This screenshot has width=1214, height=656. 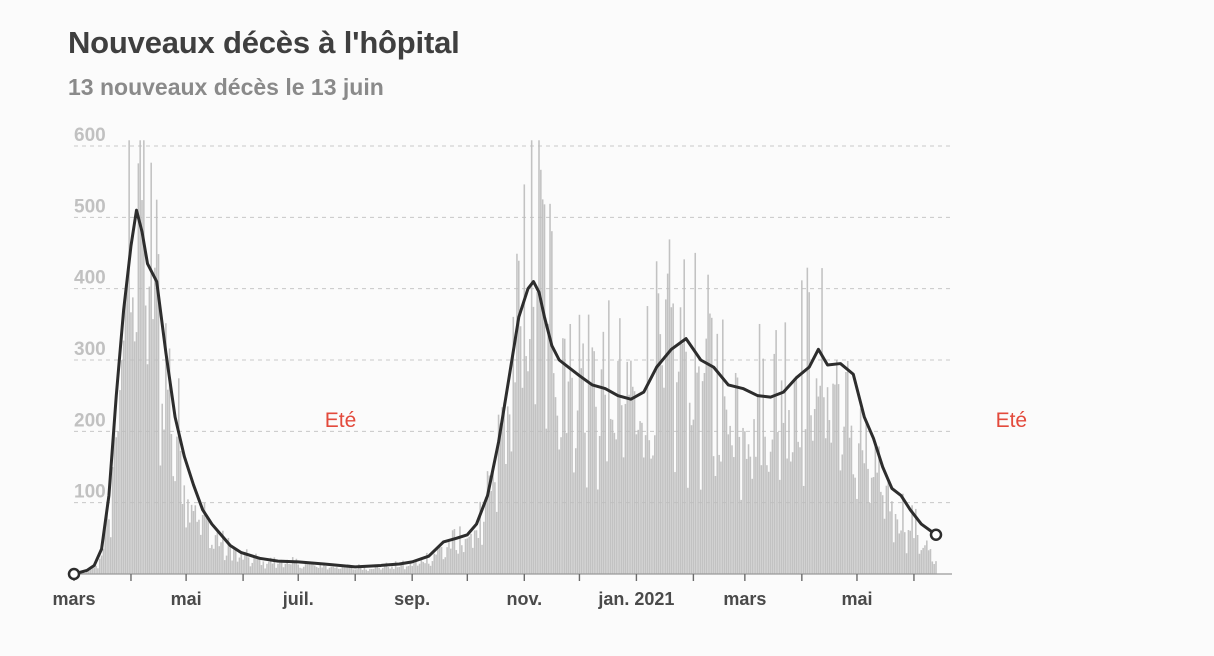 What do you see at coordinates (298, 599) in the screenshot?
I see `x-tick-label-2020-07-01: juil.` at bounding box center [298, 599].